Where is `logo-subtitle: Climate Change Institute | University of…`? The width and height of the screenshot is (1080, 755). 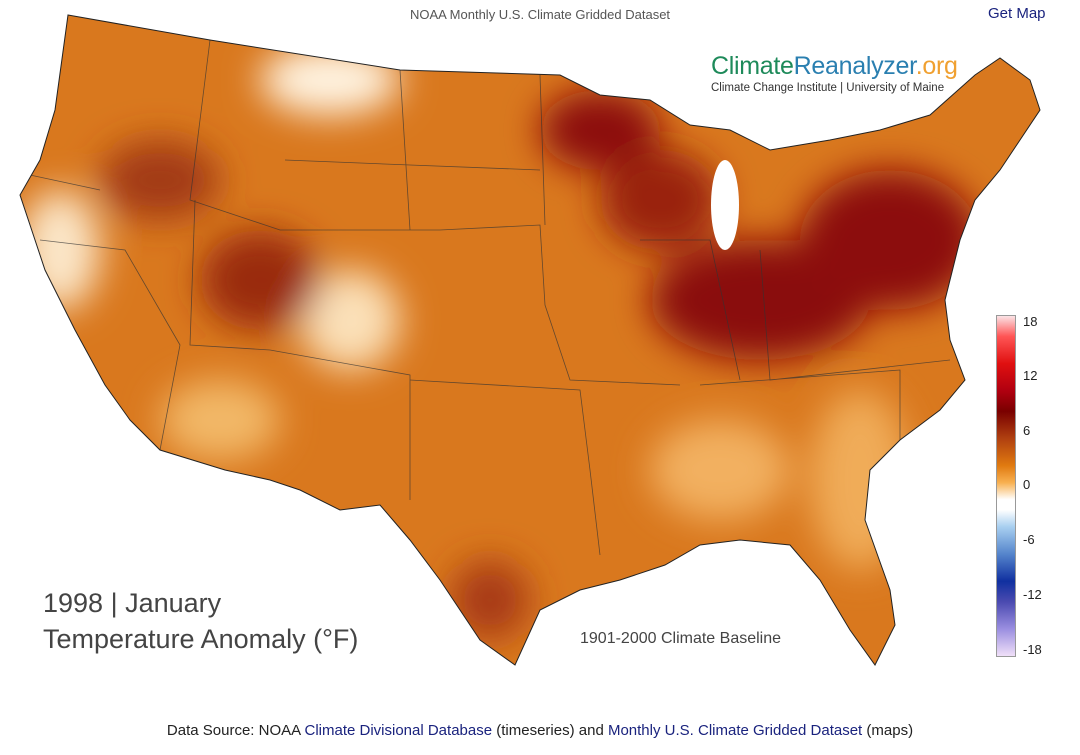
logo-subtitle: Climate Change Institute | University of… is located at coordinates (828, 88).